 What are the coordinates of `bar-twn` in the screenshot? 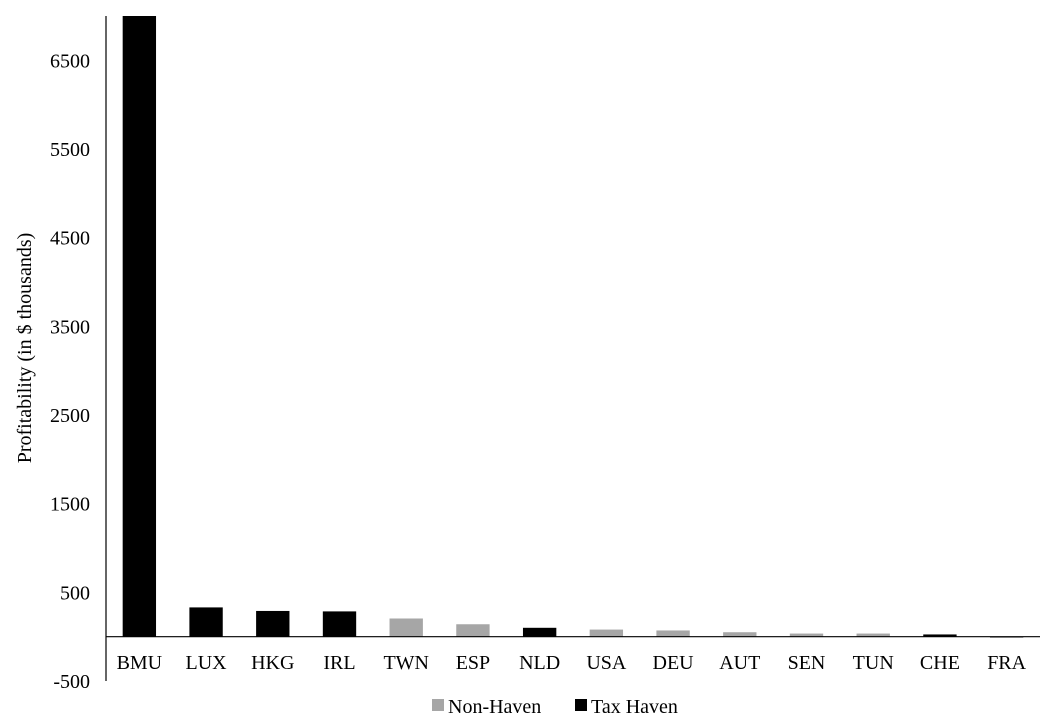 It's located at (406, 627).